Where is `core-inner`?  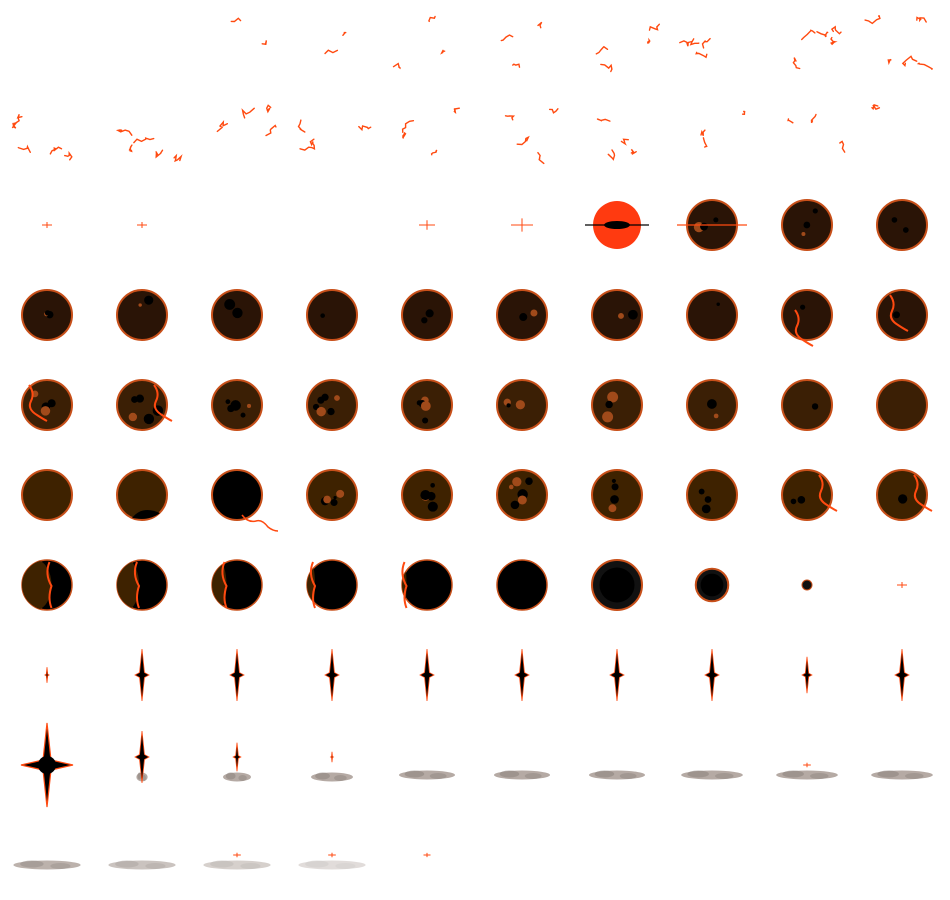
core-inner is located at coordinates (712, 585).